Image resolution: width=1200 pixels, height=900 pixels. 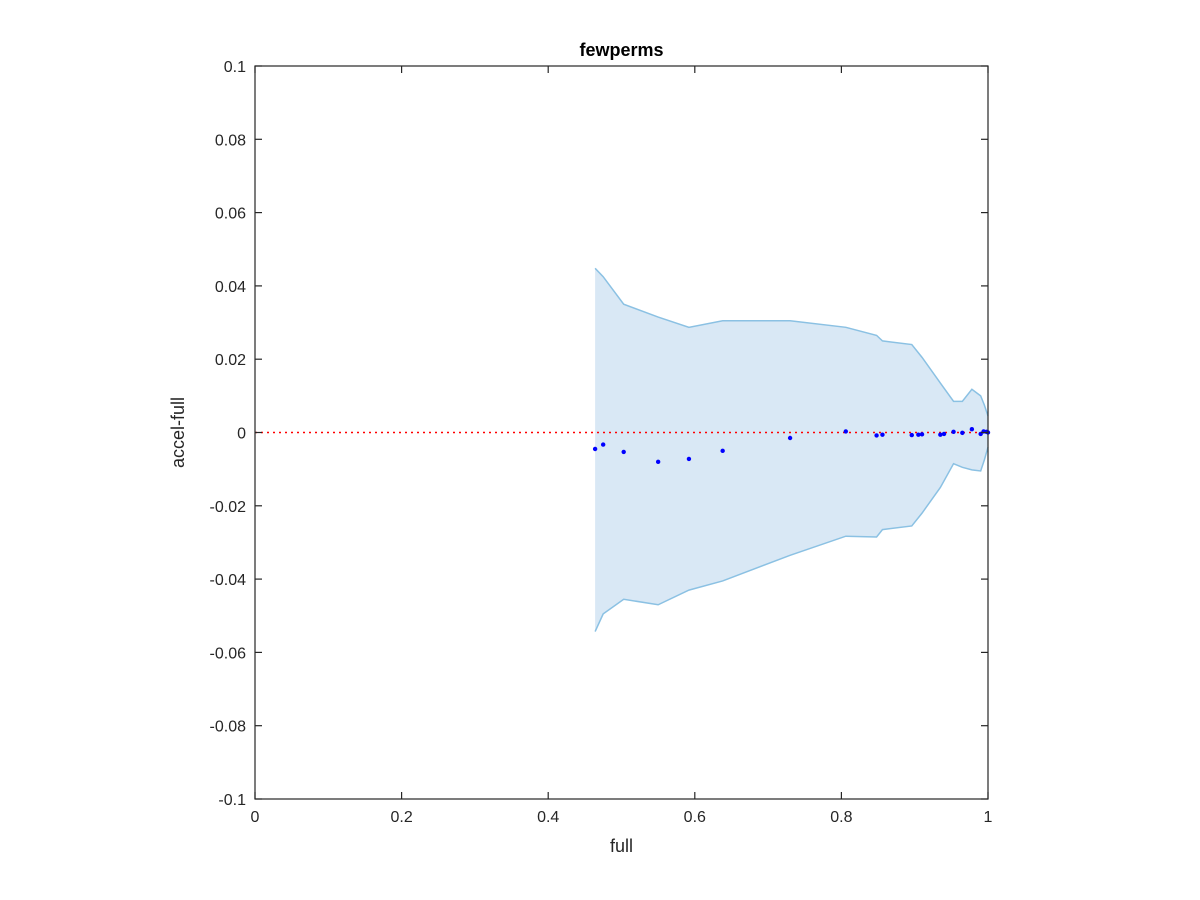 What do you see at coordinates (228, 653) in the screenshot?
I see `y-tick-label: -0.06` at bounding box center [228, 653].